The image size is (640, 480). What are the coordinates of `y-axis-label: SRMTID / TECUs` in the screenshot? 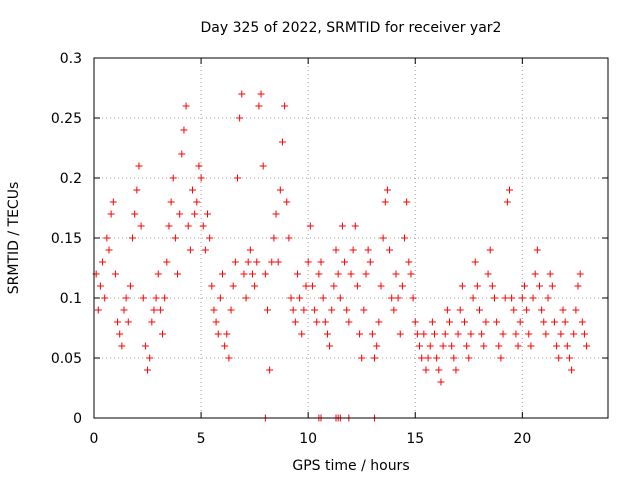 It's located at (14, 238).